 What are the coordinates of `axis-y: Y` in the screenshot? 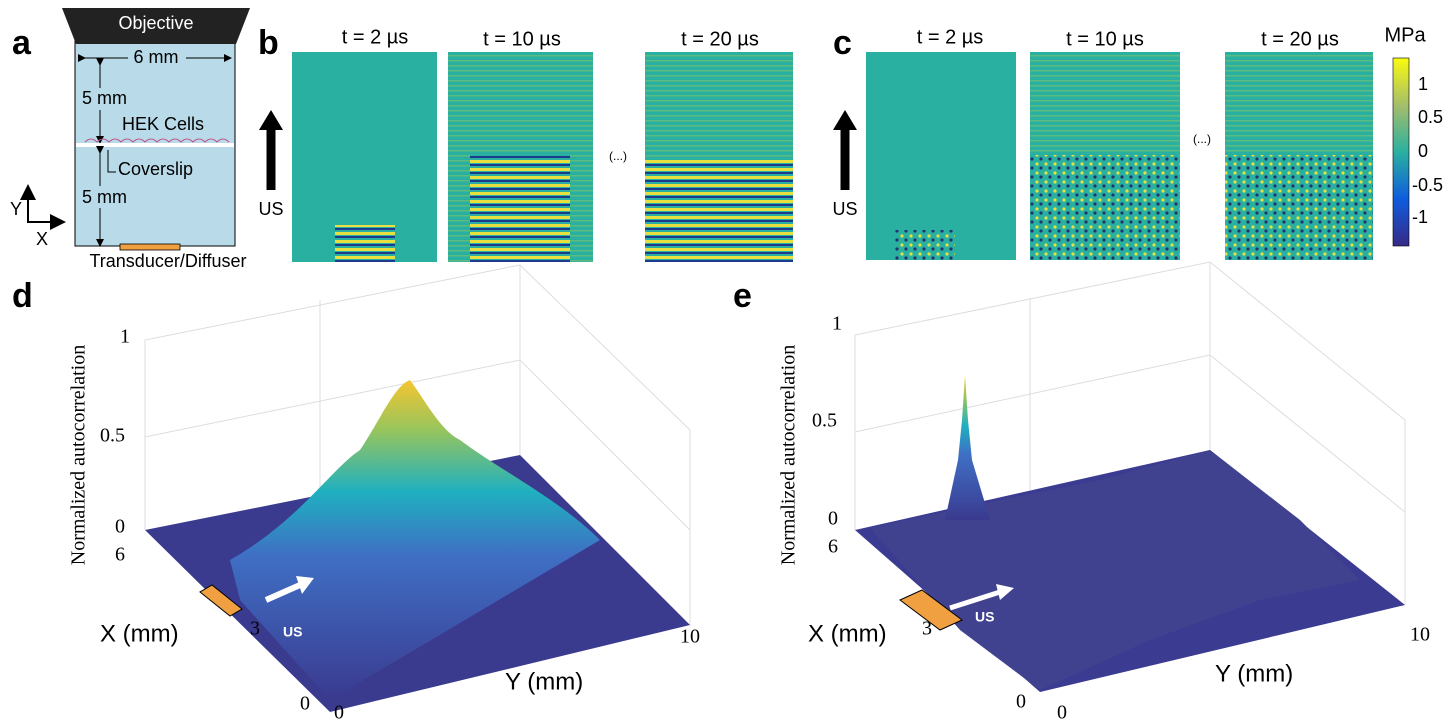 It's located at (16, 209).